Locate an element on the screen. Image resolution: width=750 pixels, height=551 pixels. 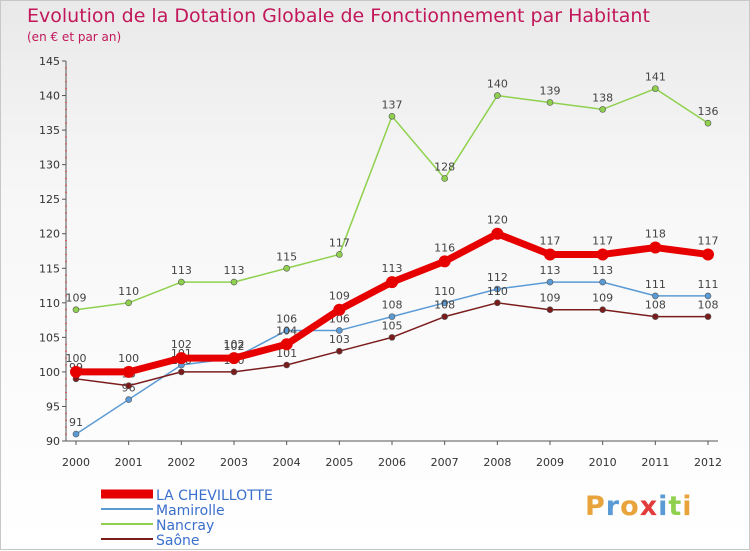
x-tick-label: 2010 is located at coordinates (603, 462).